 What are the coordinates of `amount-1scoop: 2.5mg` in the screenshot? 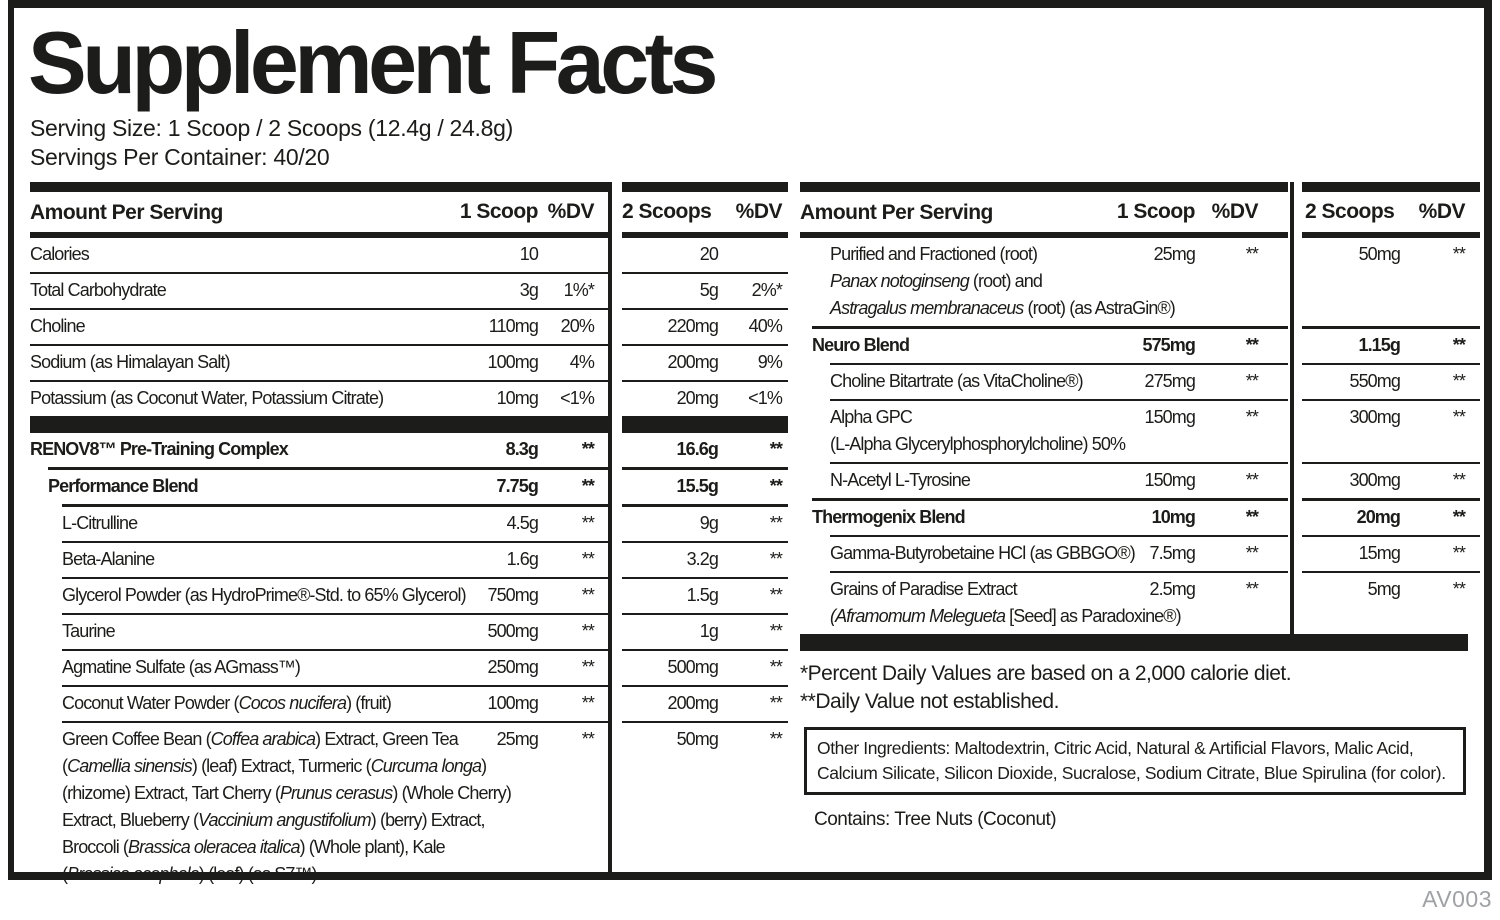 It's located at (1172, 589).